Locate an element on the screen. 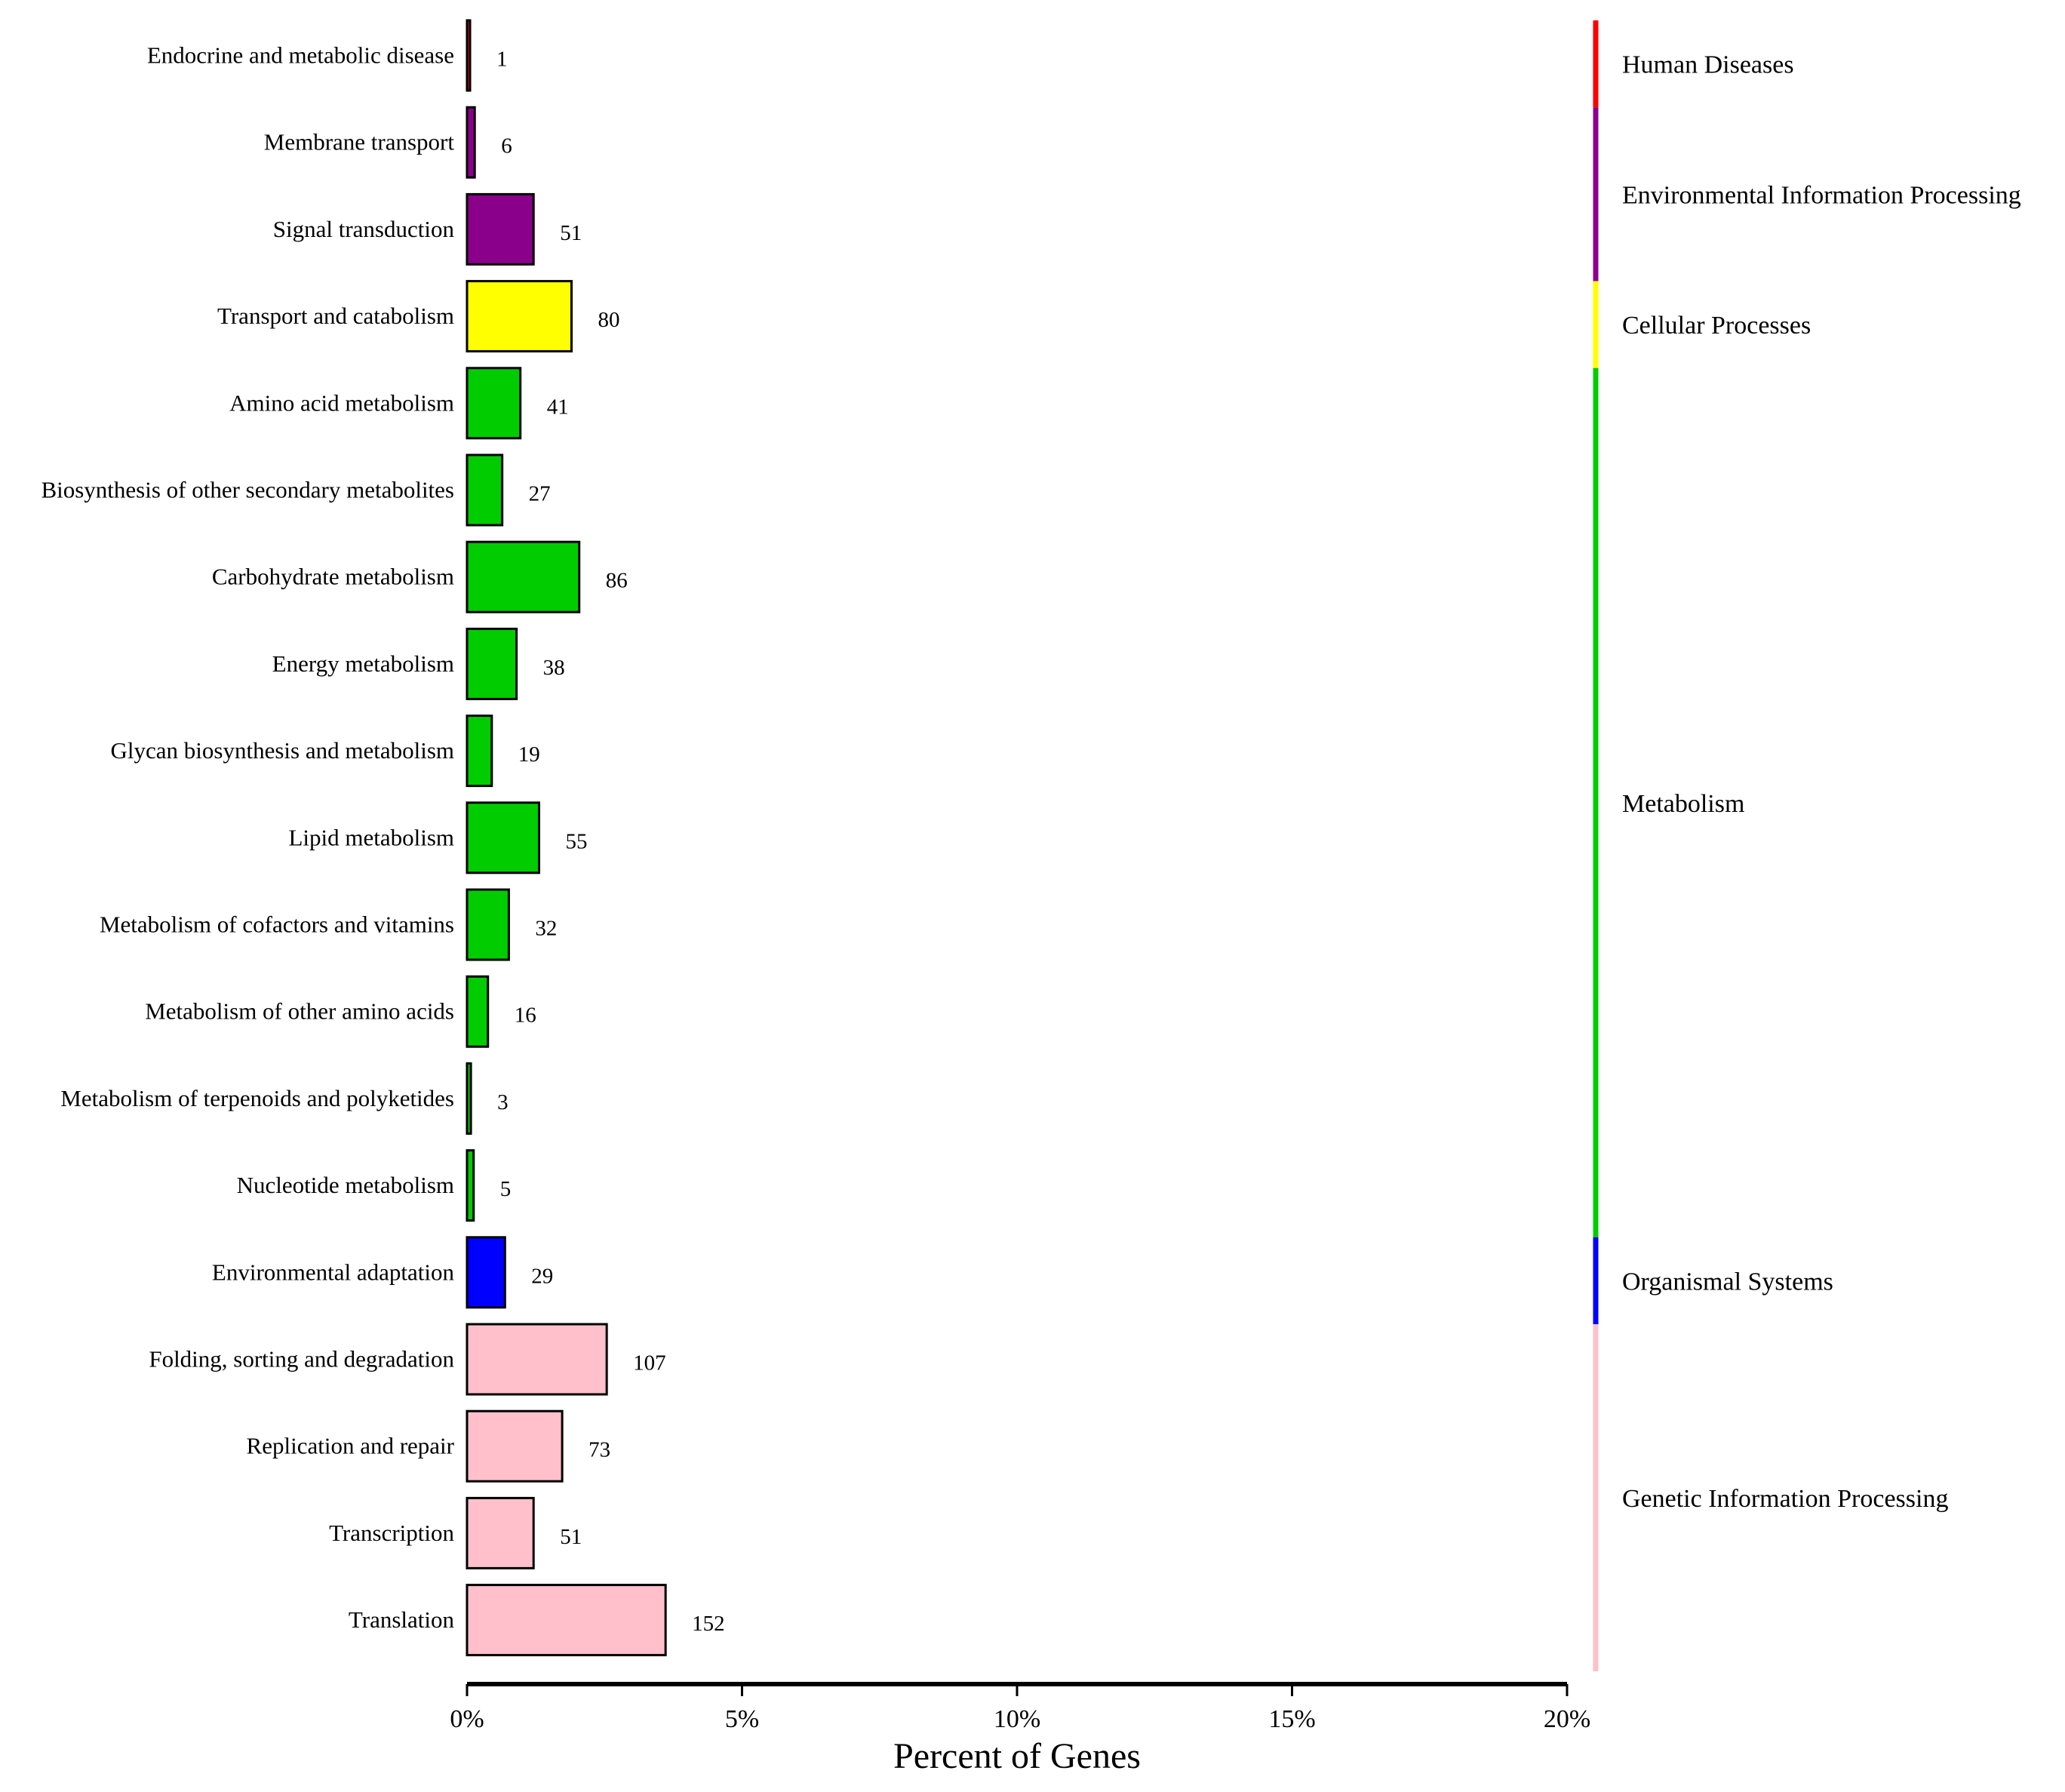  category-label: Lipid metabolism is located at coordinates (371, 837).